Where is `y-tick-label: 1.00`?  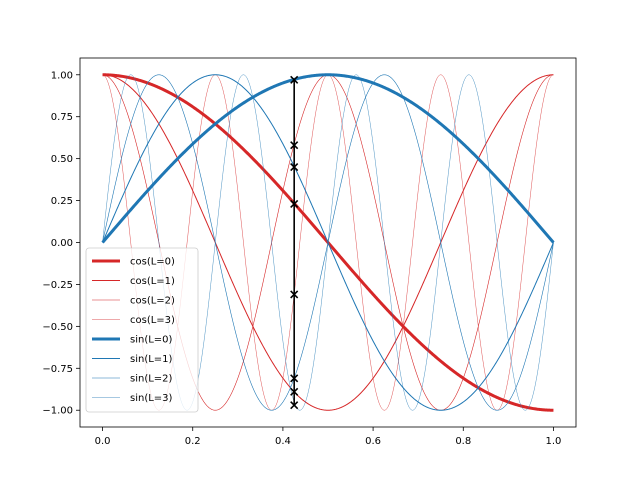 y-tick-label: 1.00 is located at coordinates (62, 75).